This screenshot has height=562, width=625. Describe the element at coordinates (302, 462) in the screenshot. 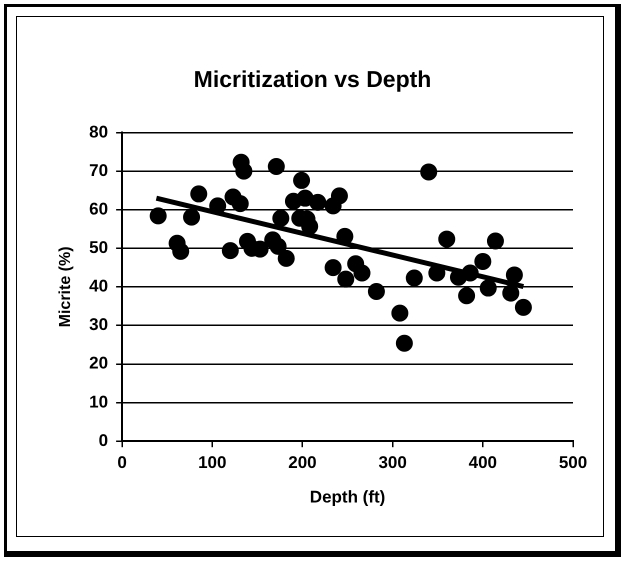

I see `x-tick-label: 200` at that location.